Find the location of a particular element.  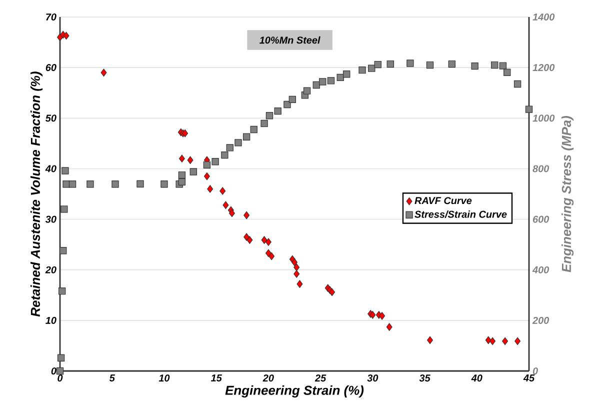

annotation: 10%Mn Steel is located at coordinates (290, 40).